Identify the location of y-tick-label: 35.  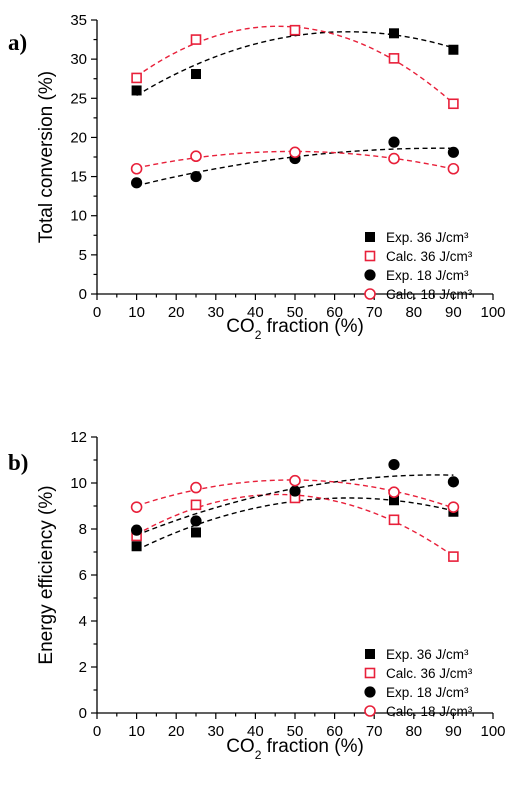
(78, 20).